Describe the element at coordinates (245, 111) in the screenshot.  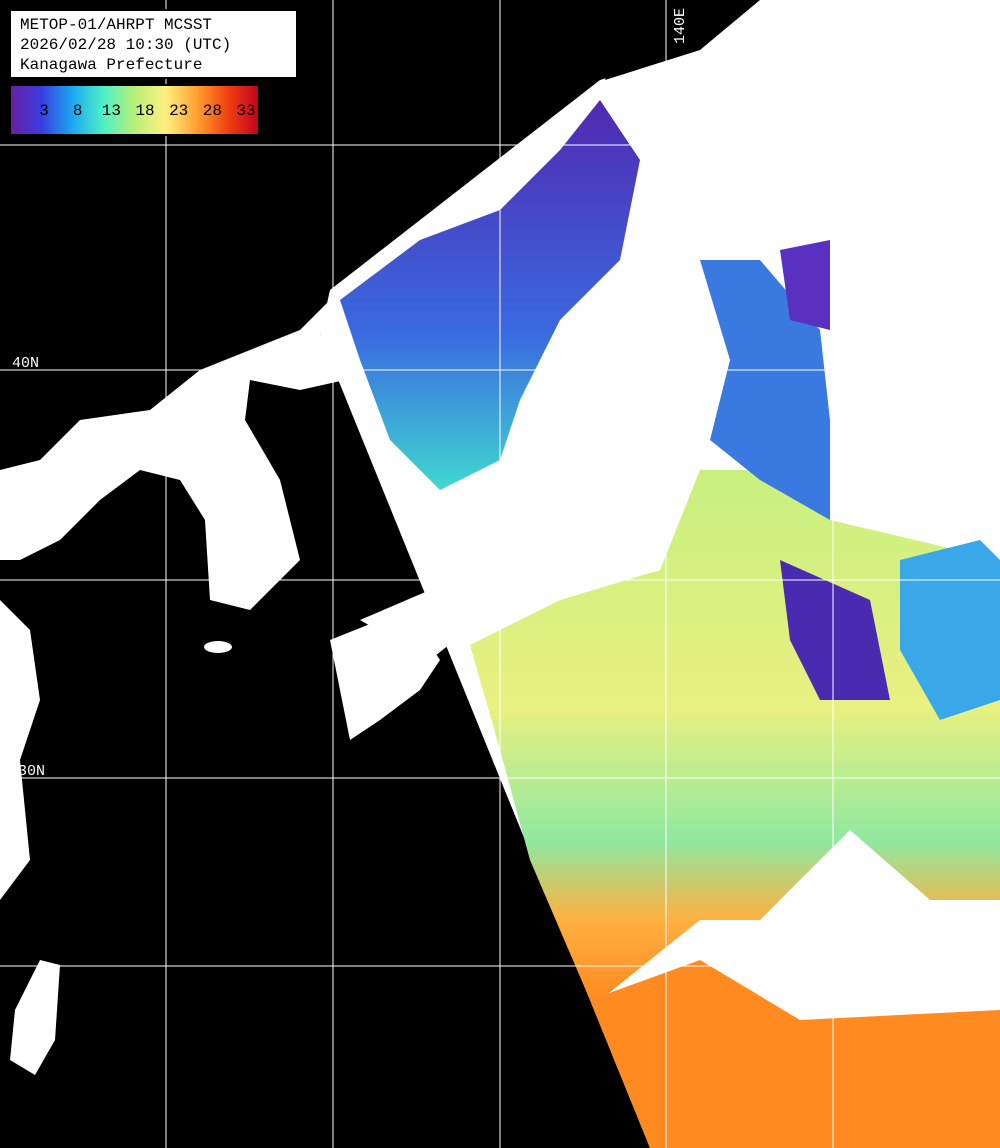
I see `colorbar-tick-label: 33` at that location.